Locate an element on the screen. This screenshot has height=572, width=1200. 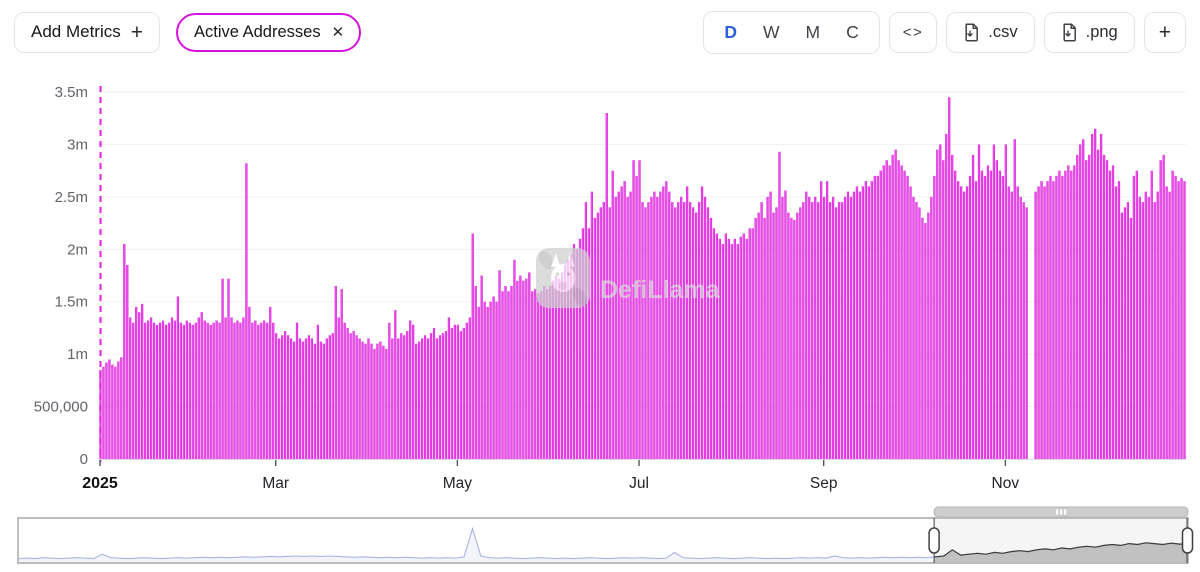
timeline-brush is located at coordinates (600, 536).